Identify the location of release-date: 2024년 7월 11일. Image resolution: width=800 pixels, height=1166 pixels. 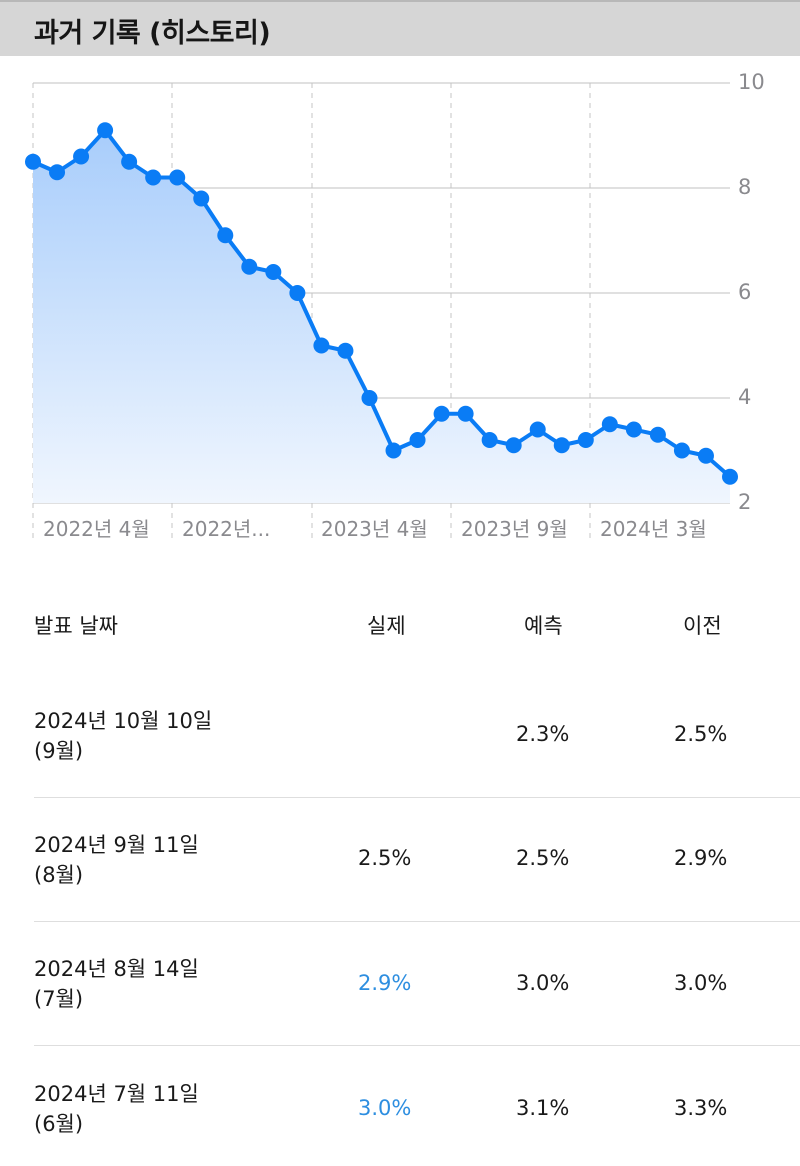
(116, 1094).